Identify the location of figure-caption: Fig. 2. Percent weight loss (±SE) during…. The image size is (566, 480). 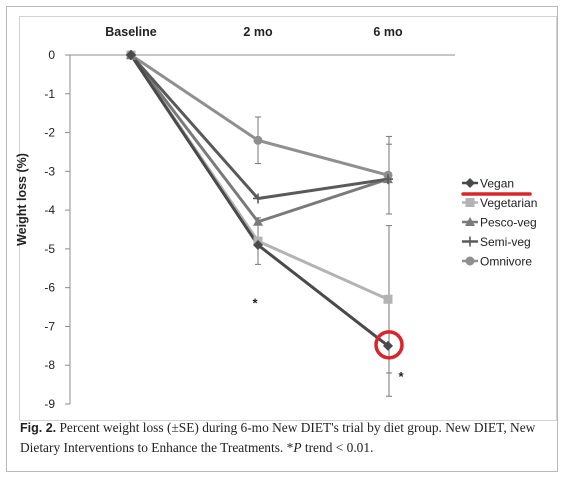
(284, 437).